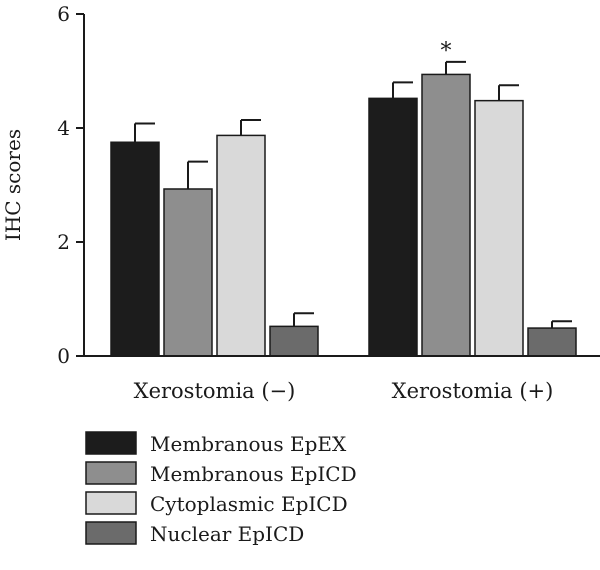 Image resolution: width=600 pixels, height=570 pixels. I want to click on significance-marker-0: *, so click(446, 51).